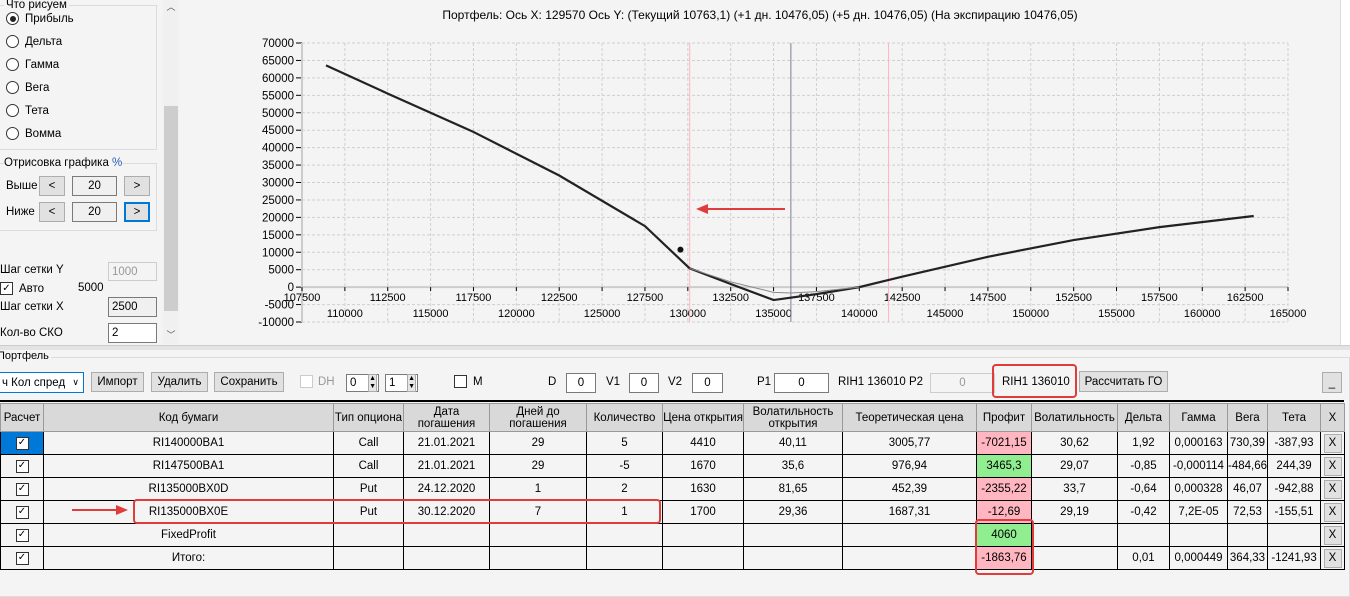 The width and height of the screenshot is (1350, 597). Describe the element at coordinates (1333, 417) in the screenshot. I see `column-header: X` at that location.